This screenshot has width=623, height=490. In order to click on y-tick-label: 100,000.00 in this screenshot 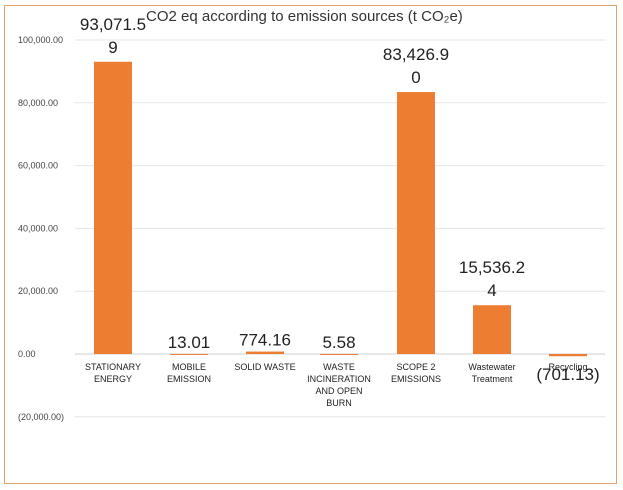, I will do `click(40, 40)`.